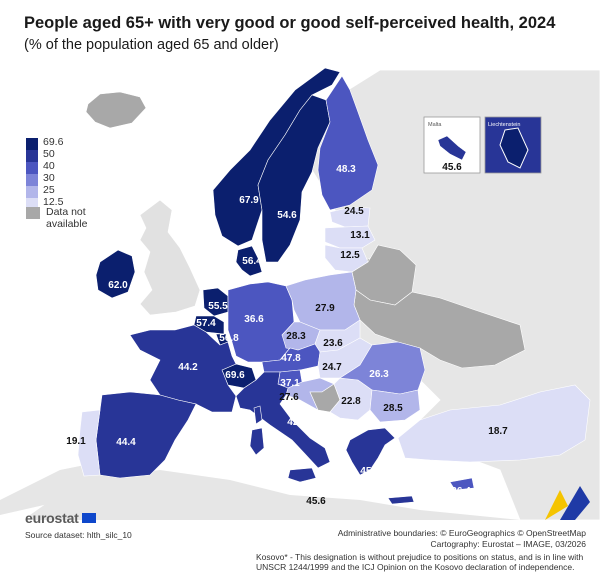 Image resolution: width=600 pixels, height=576 pixels. What do you see at coordinates (283, 420) in the screenshot?
I see `country-italy` at bounding box center [283, 420].